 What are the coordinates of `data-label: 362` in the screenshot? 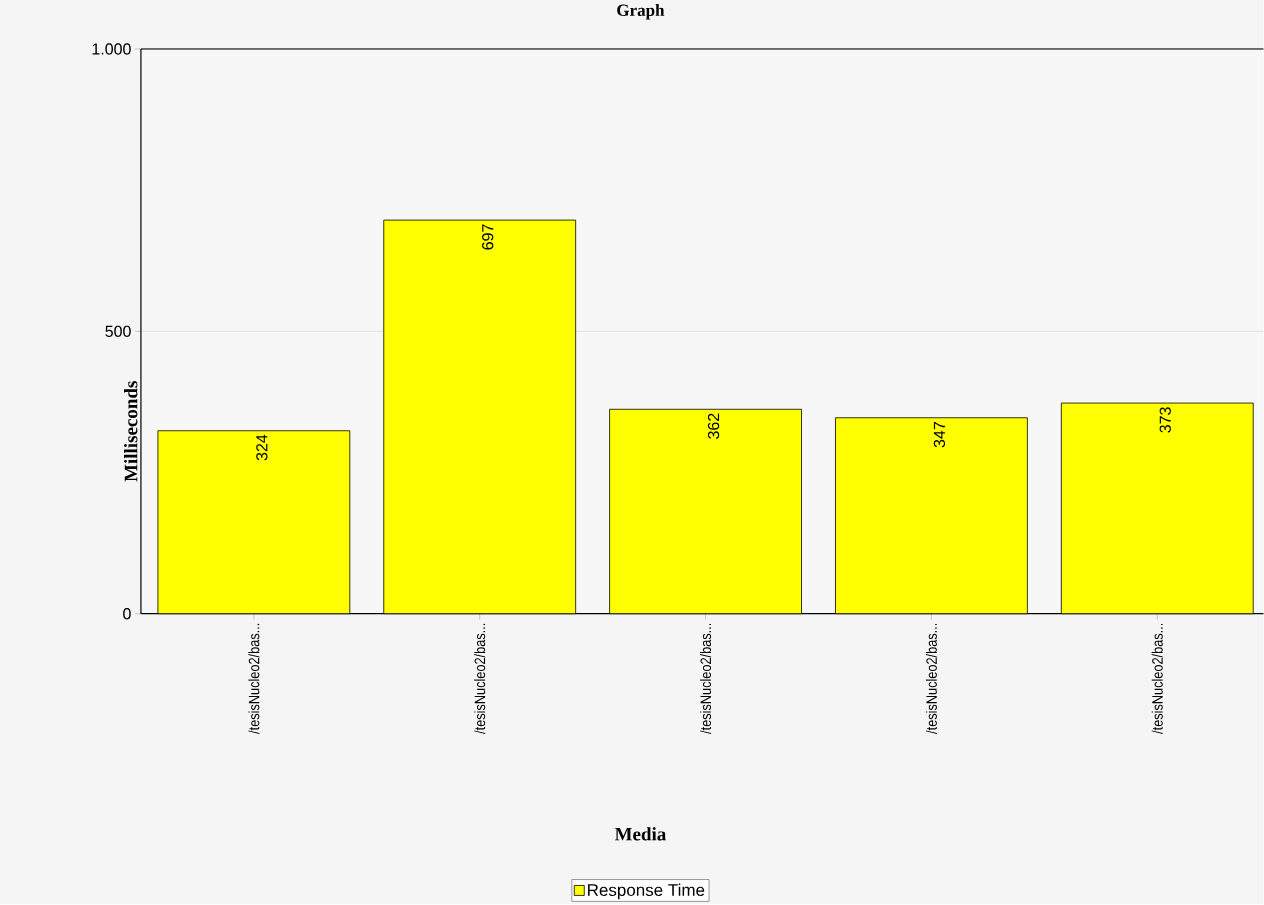 It's located at (713, 426).